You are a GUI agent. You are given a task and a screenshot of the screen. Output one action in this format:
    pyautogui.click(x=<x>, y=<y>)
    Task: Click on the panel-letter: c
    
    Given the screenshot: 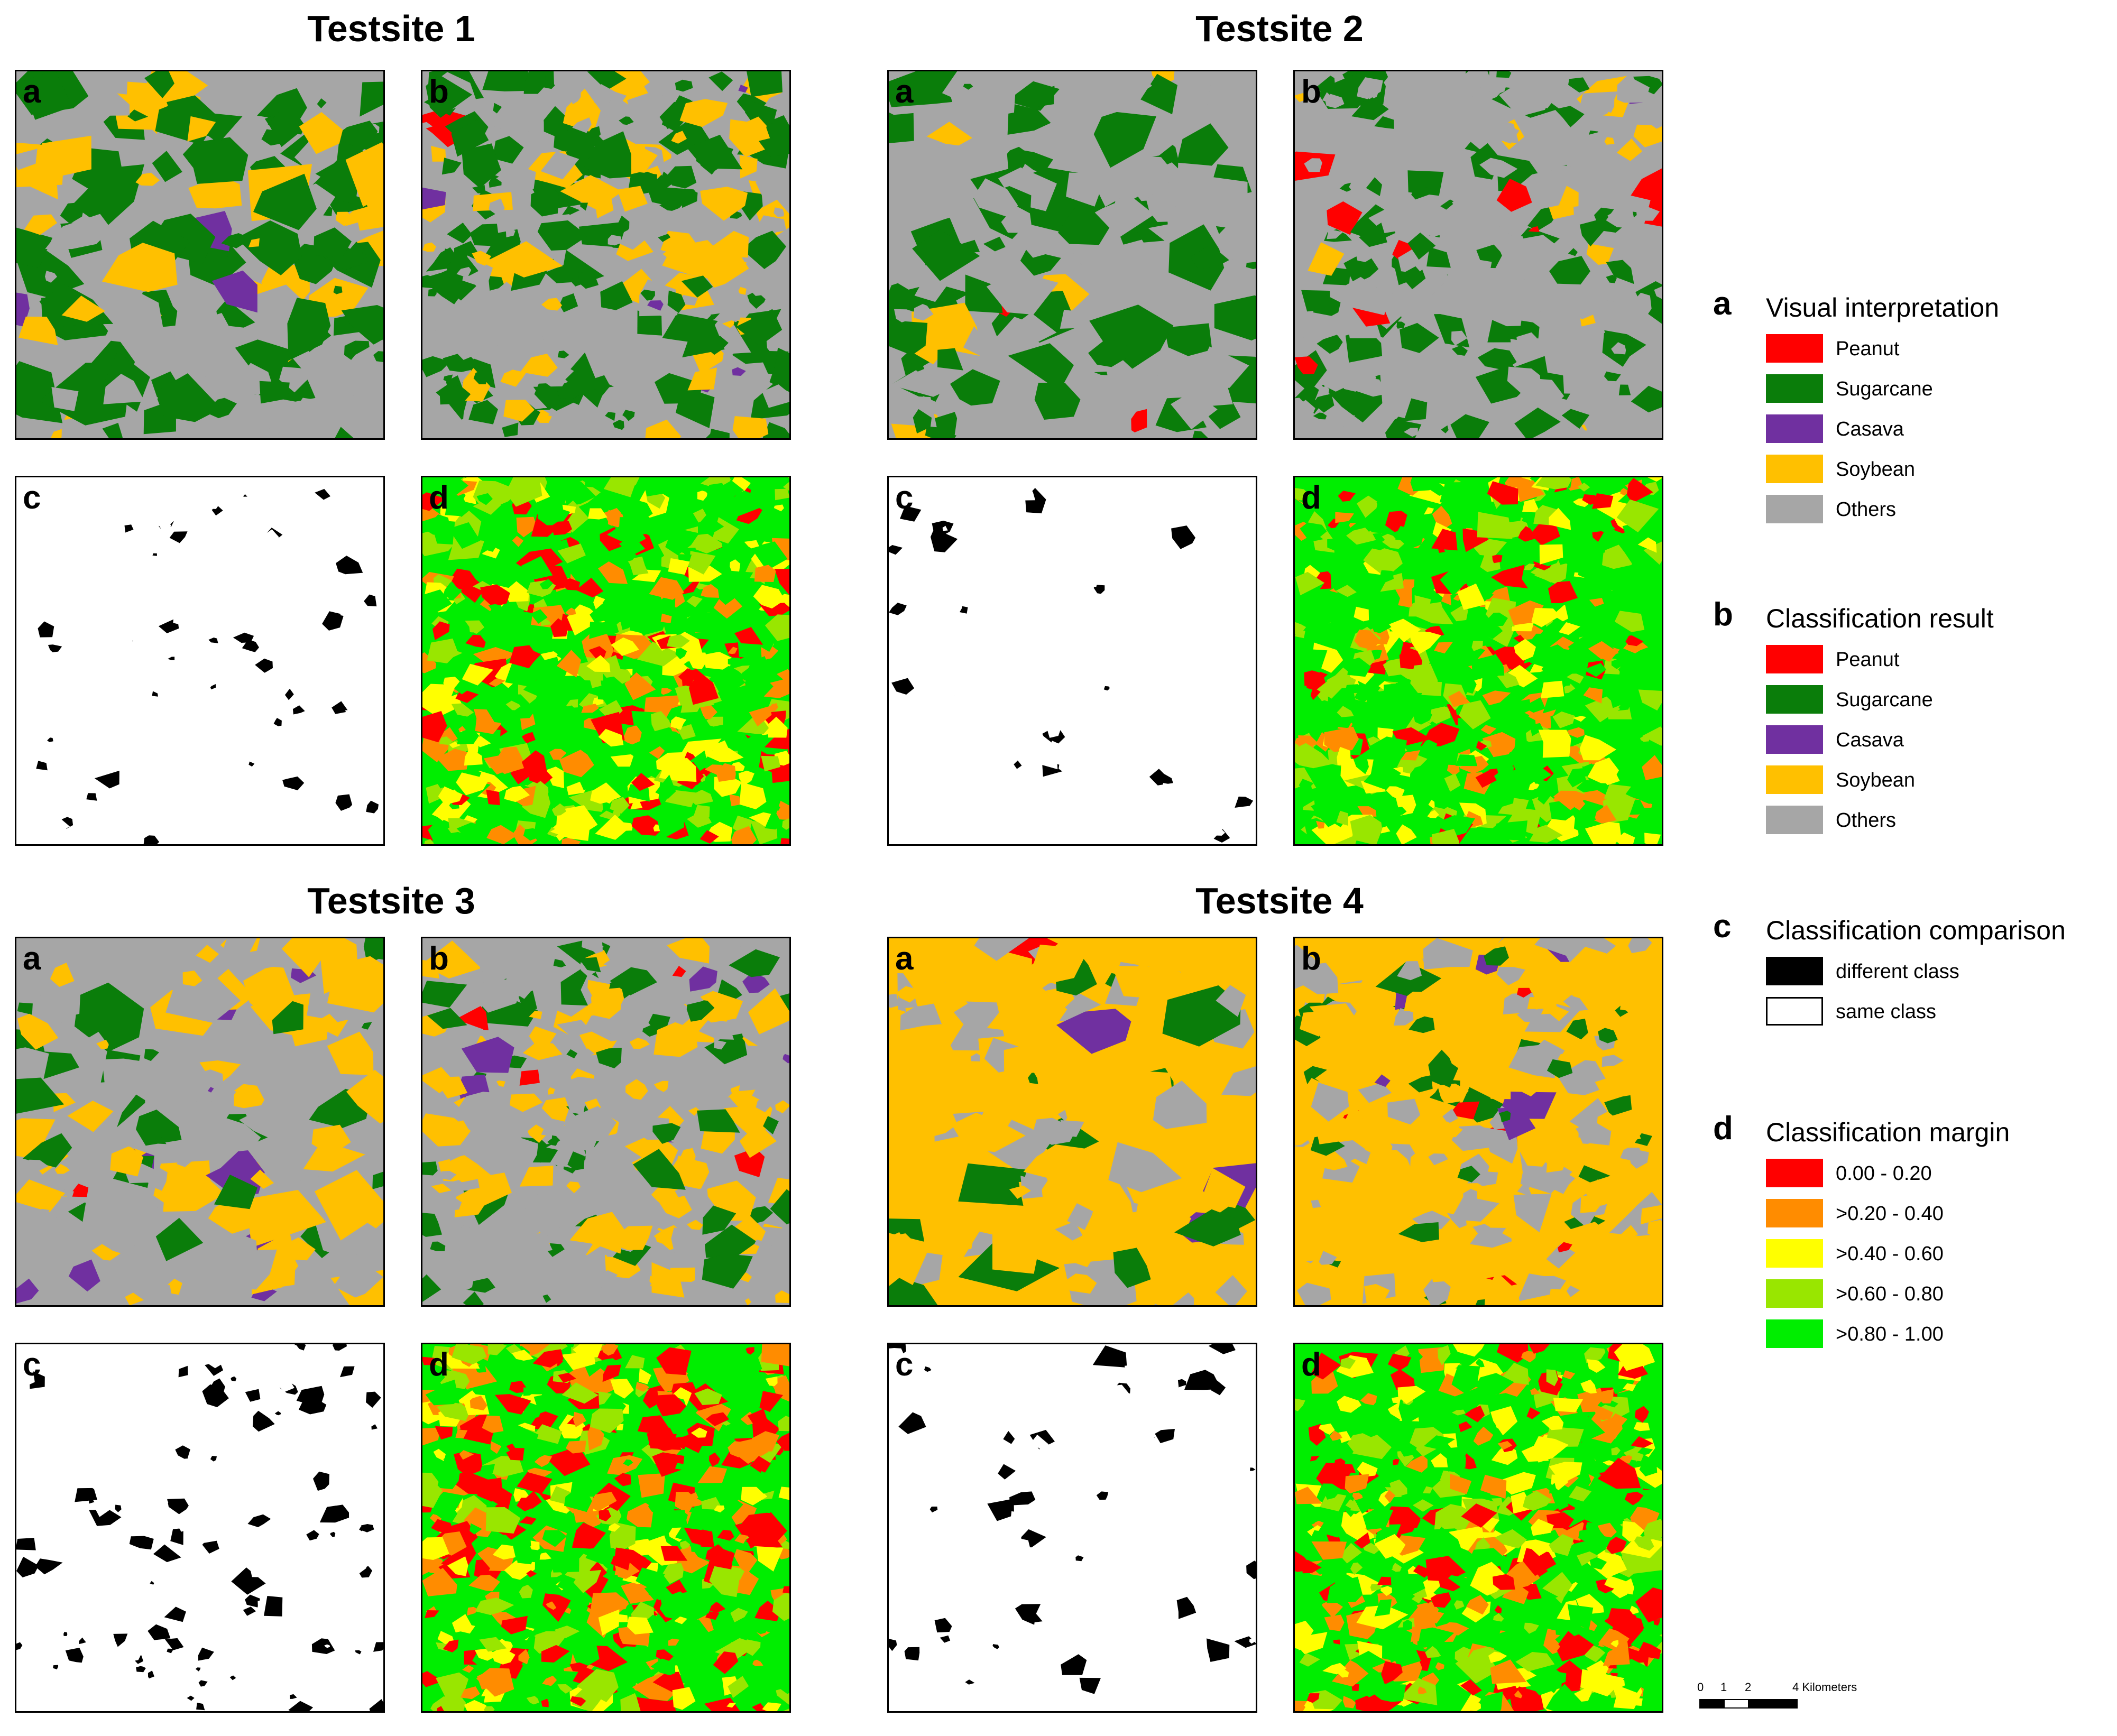 What is the action you would take?
    pyautogui.click(x=904, y=1364)
    